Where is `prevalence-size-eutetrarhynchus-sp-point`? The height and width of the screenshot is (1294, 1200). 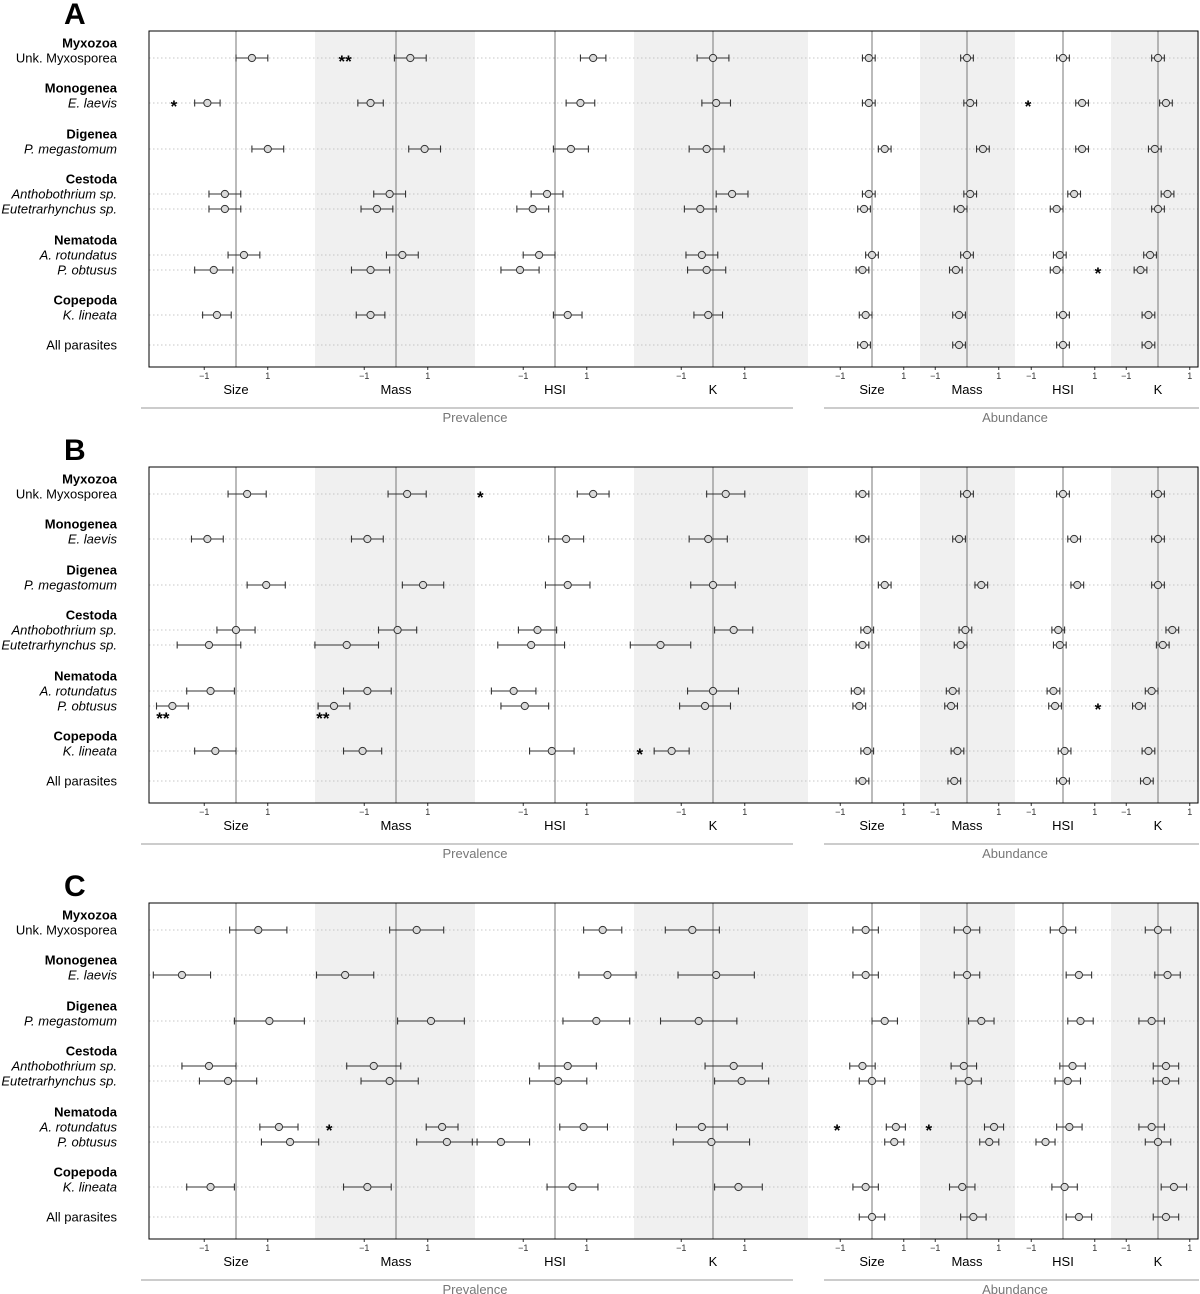 prevalence-size-eutetrarhynchus-sp-point is located at coordinates (224, 209).